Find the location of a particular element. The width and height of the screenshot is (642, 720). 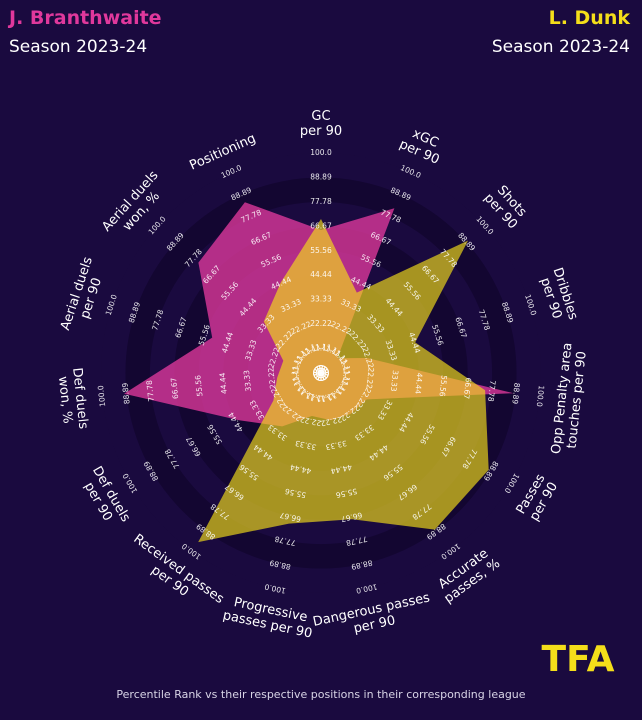

header-left: J. Branthwaite Season 2023-24 is located at coordinates (85, 32).